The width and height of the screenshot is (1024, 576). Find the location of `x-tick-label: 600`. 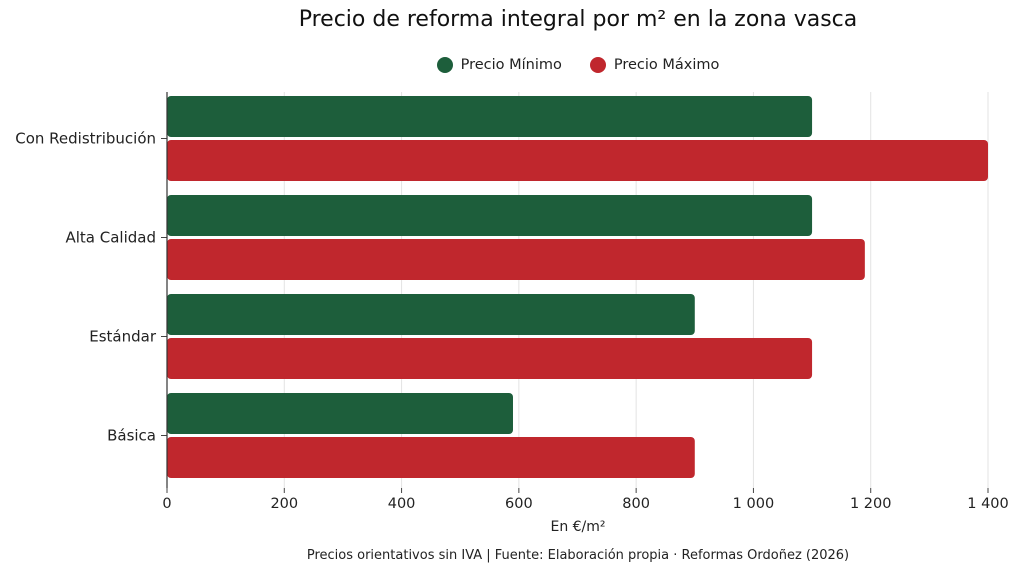

x-tick-label: 600 is located at coordinates (519, 504).